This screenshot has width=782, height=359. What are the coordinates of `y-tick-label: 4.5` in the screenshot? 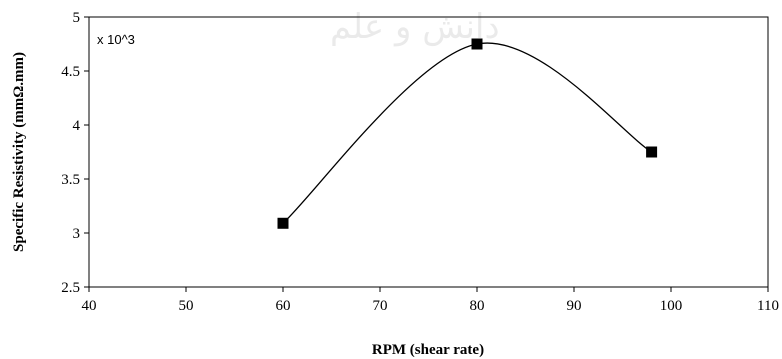 It's located at (70, 72).